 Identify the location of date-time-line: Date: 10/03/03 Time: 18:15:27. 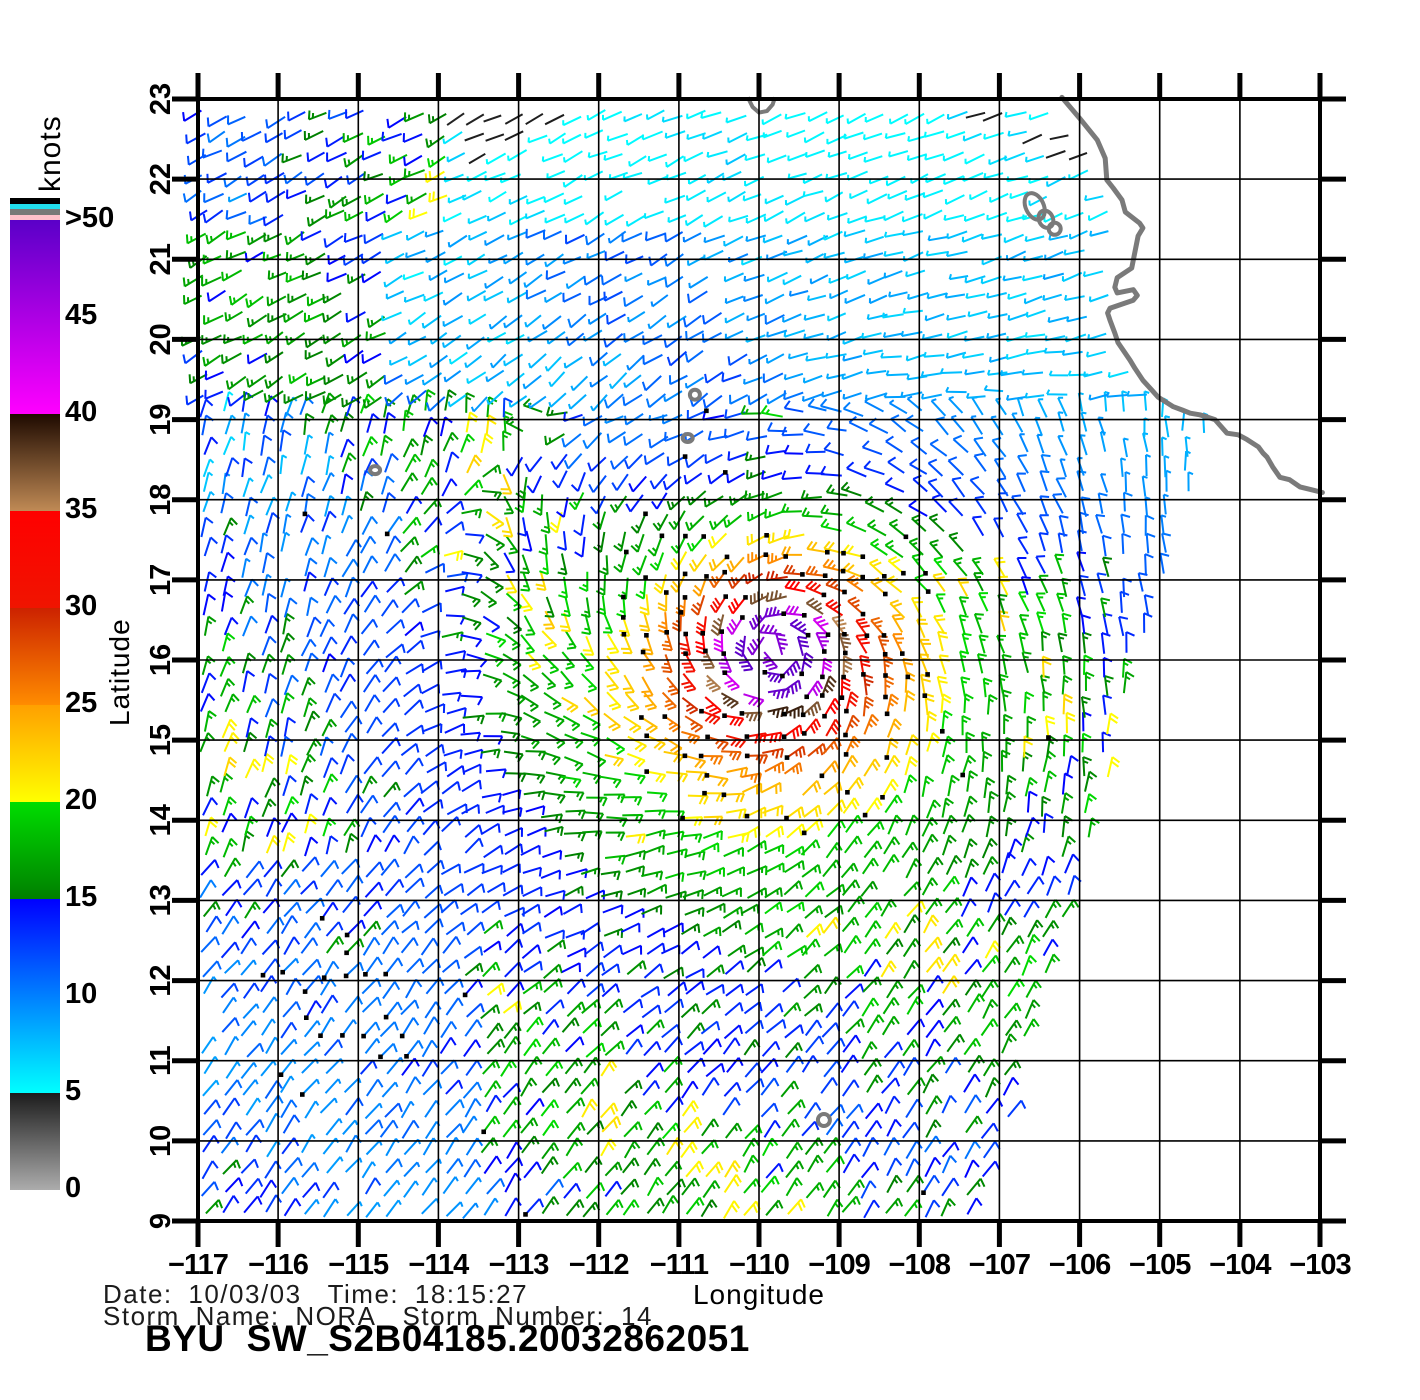
(315, 1294).